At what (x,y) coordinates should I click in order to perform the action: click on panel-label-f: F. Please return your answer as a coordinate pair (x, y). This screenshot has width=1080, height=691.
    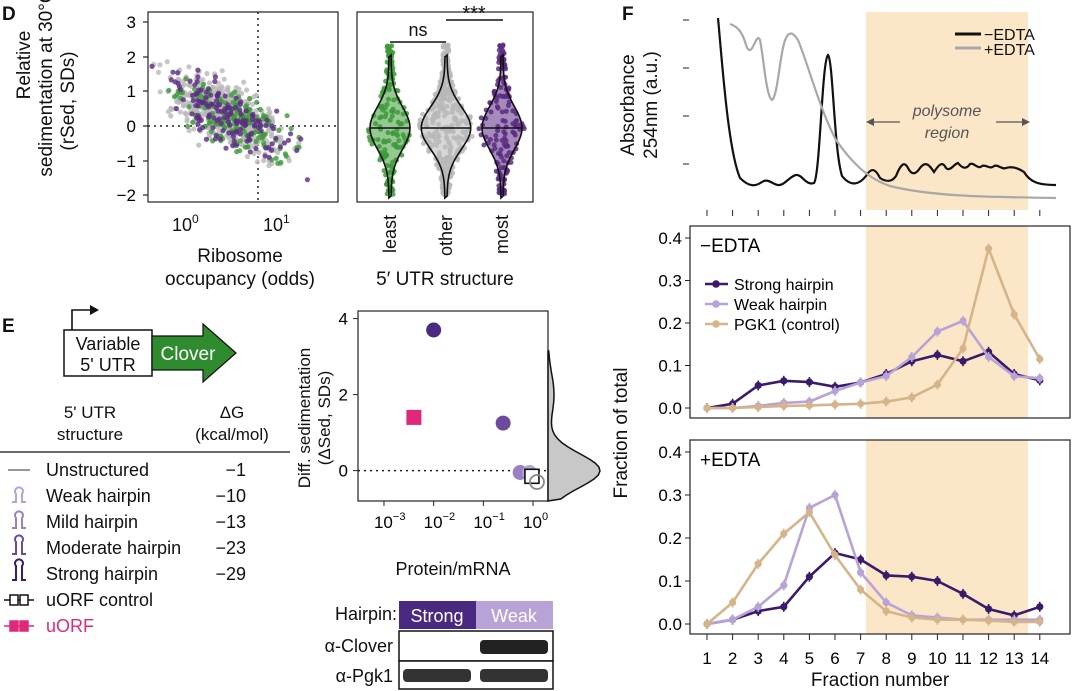
    Looking at the image, I should click on (628, 14).